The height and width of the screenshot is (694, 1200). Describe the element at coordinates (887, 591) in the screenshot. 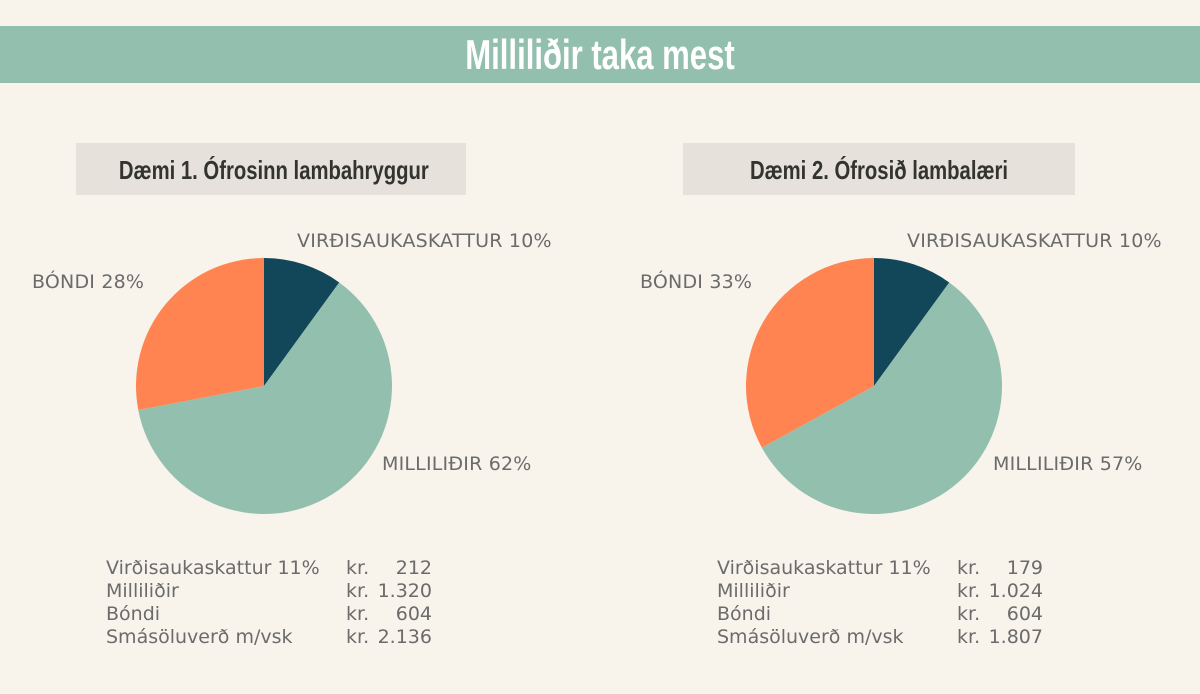

I see `table-row: Milliliðir kr. 1.024` at that location.